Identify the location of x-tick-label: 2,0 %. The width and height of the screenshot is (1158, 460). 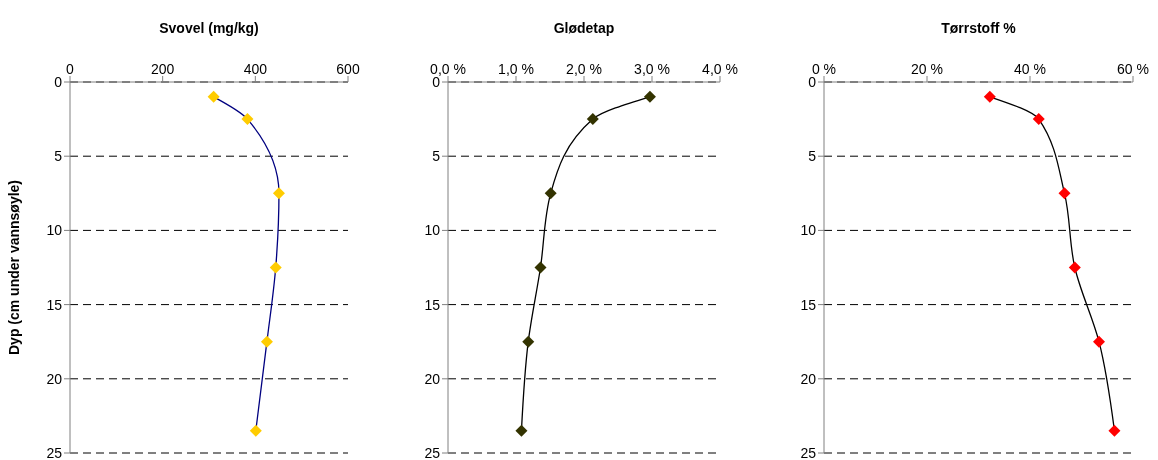
(584, 69).